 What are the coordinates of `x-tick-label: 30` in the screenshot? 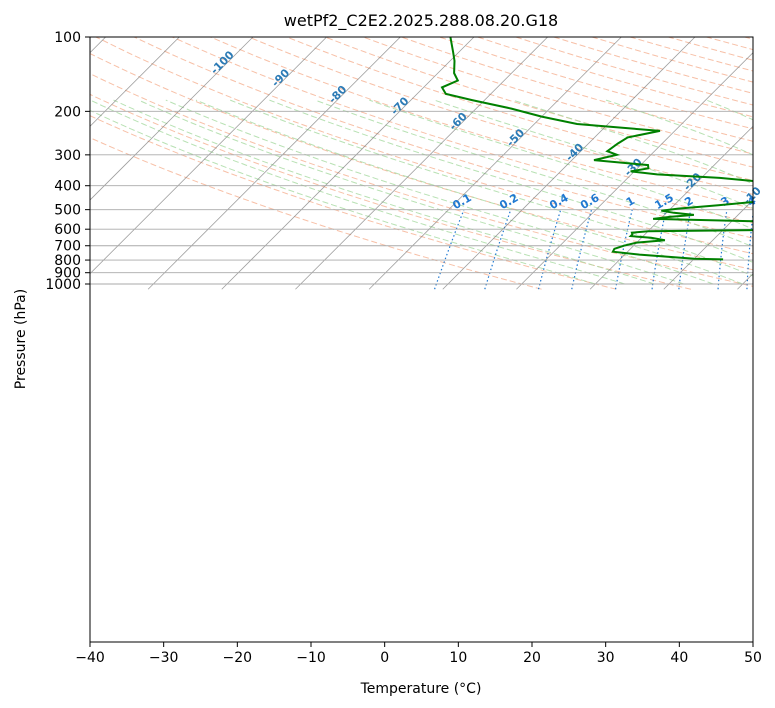 It's located at (606, 658).